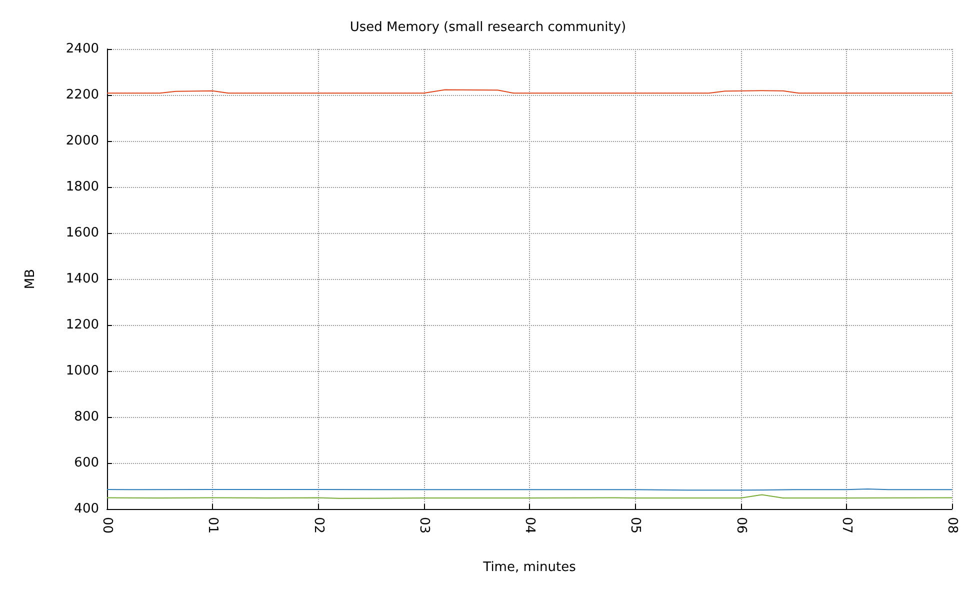 This screenshot has width=976, height=609. What do you see at coordinates (424, 525) in the screenshot?
I see `x-tick-label: 03` at bounding box center [424, 525].